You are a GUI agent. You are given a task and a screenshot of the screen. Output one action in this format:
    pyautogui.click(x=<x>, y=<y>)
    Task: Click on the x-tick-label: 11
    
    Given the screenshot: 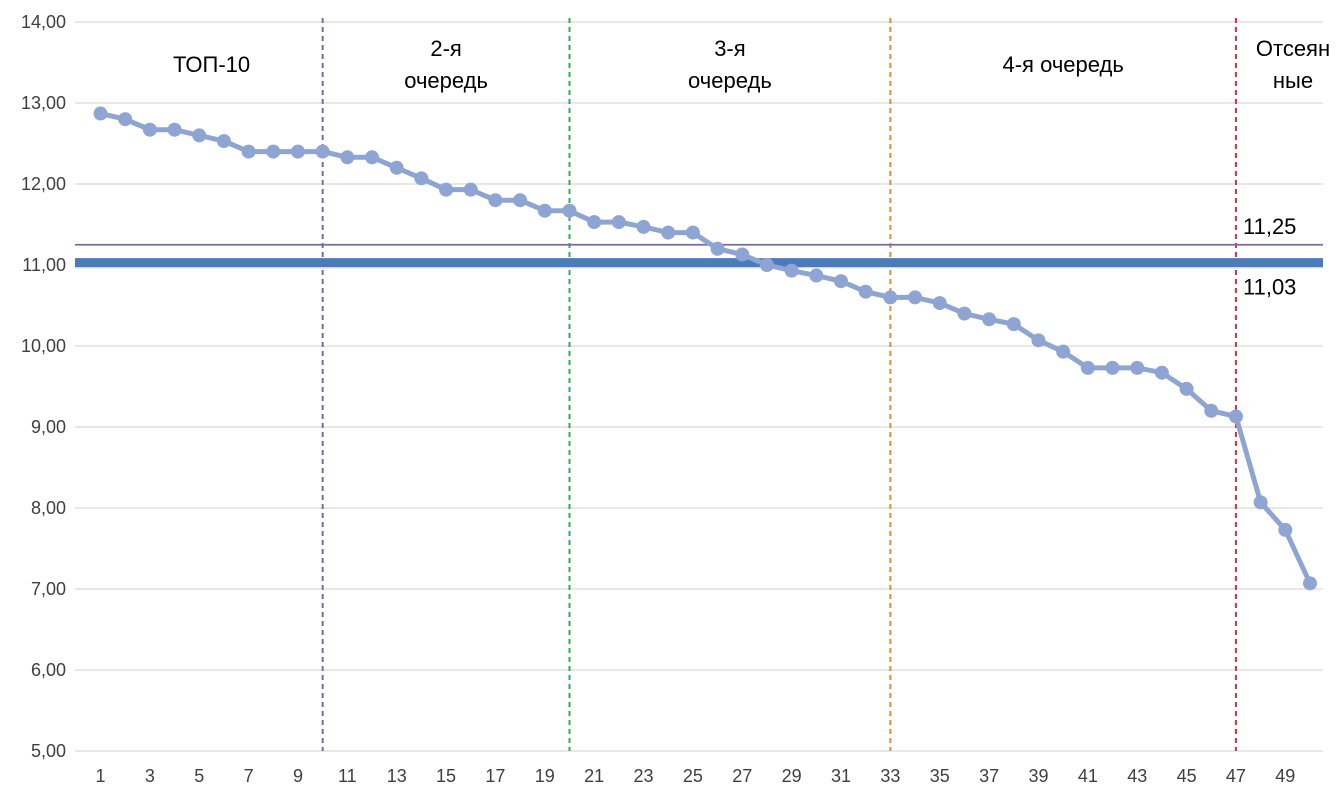 What is the action you would take?
    pyautogui.click(x=347, y=776)
    